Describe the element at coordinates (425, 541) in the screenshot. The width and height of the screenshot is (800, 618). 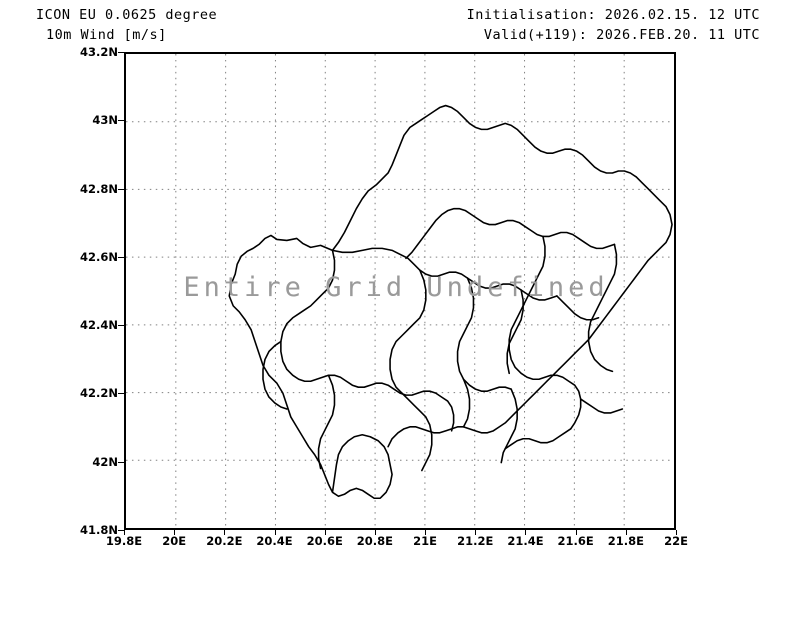
I see `longitude-tick-label: 21E` at that location.